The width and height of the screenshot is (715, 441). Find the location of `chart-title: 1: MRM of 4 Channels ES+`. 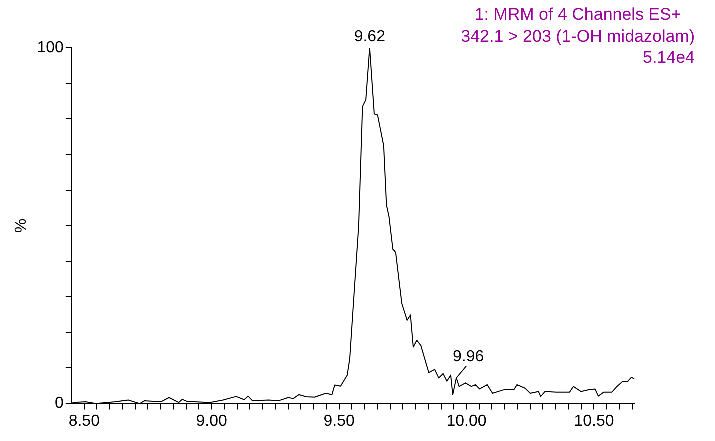

chart-title: 1: MRM of 4 Channels ES+ is located at coordinates (578, 15).